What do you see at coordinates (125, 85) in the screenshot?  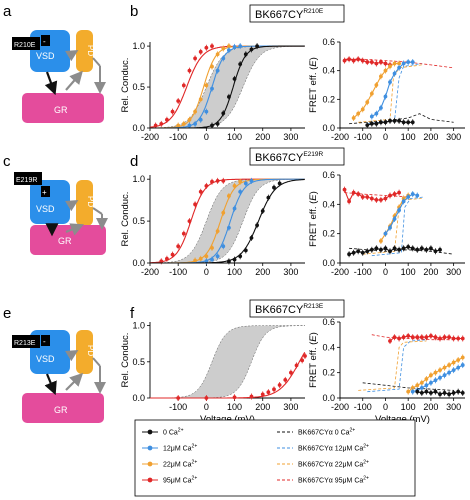 I see `y-axis-label: Rel. Conduc.` at bounding box center [125, 85].